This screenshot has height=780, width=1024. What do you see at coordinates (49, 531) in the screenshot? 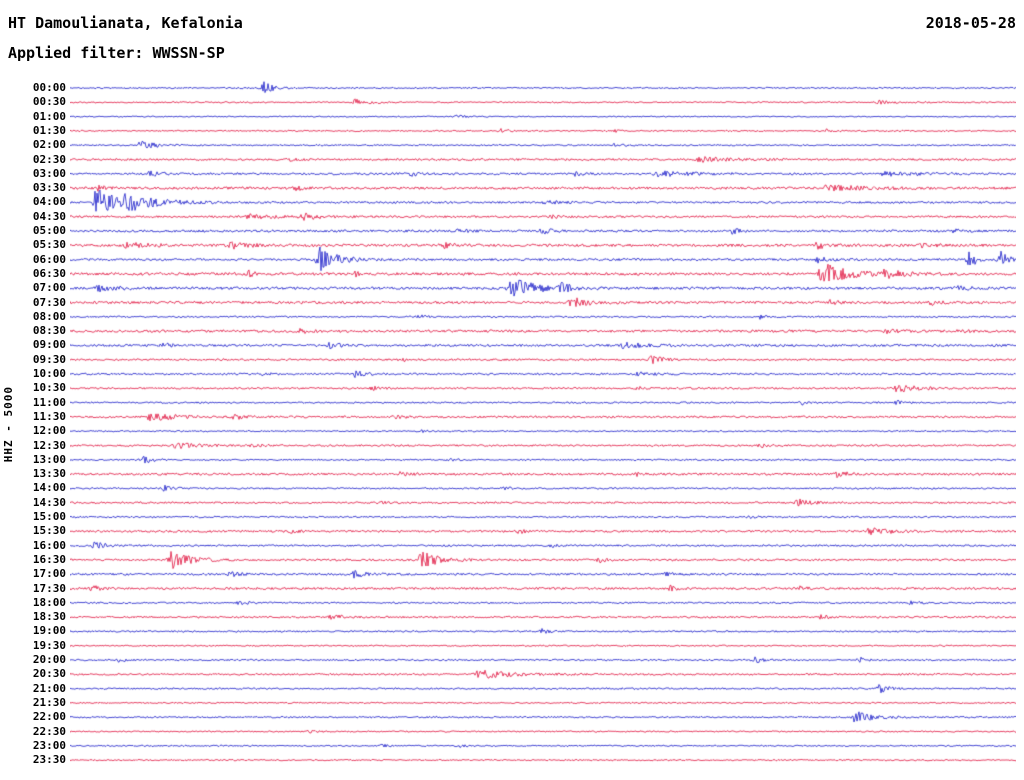
I see `time-label: 15:30` at bounding box center [49, 531].